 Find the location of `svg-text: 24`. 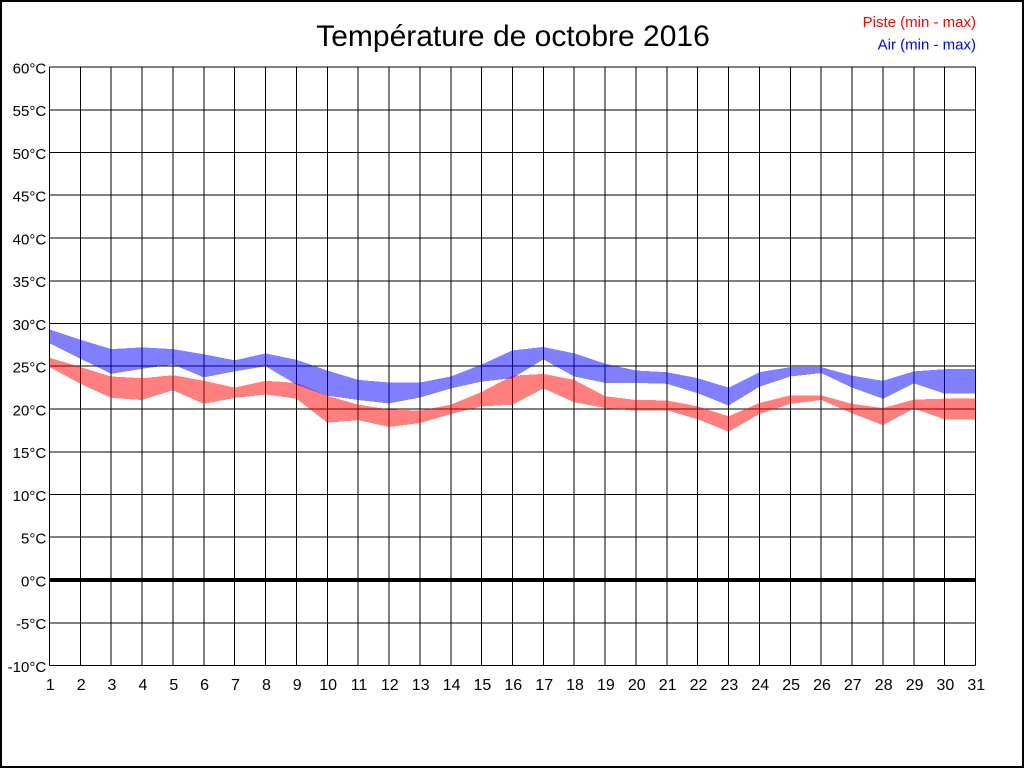

svg-text: 24 is located at coordinates (760, 685).